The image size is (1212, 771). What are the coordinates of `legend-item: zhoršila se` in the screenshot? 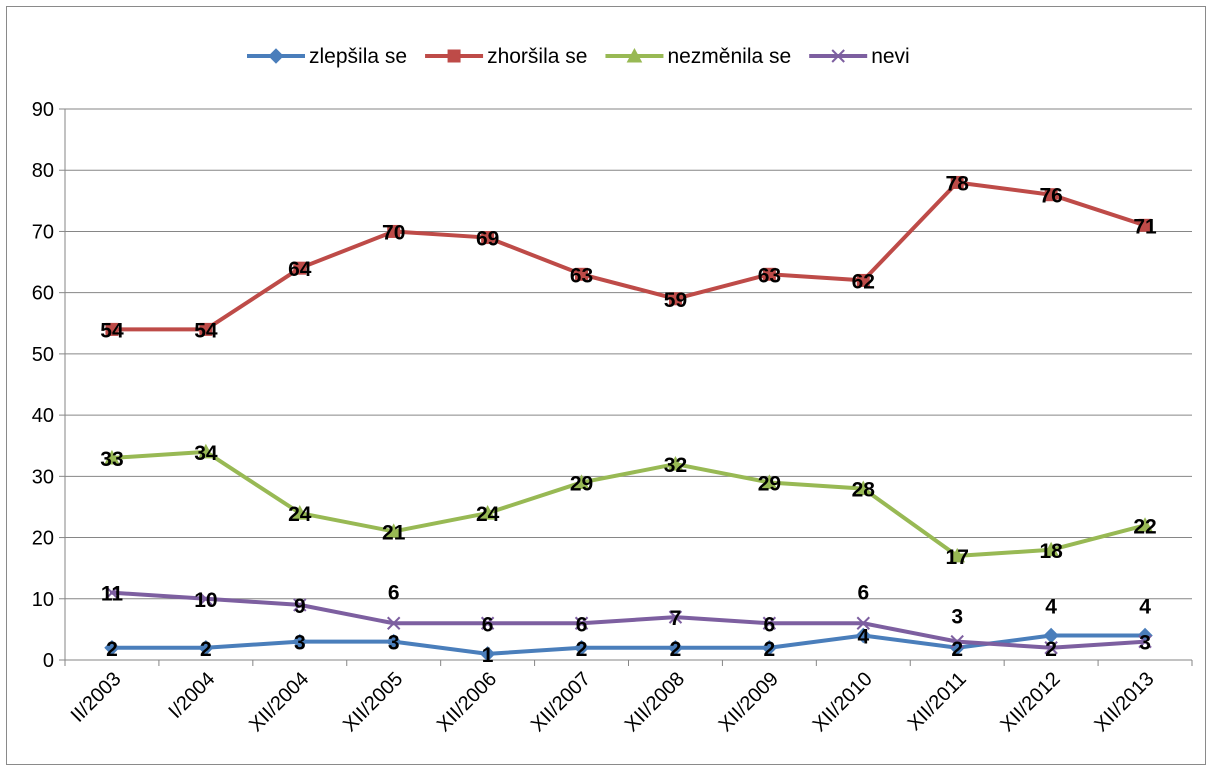 It's located at (506, 56).